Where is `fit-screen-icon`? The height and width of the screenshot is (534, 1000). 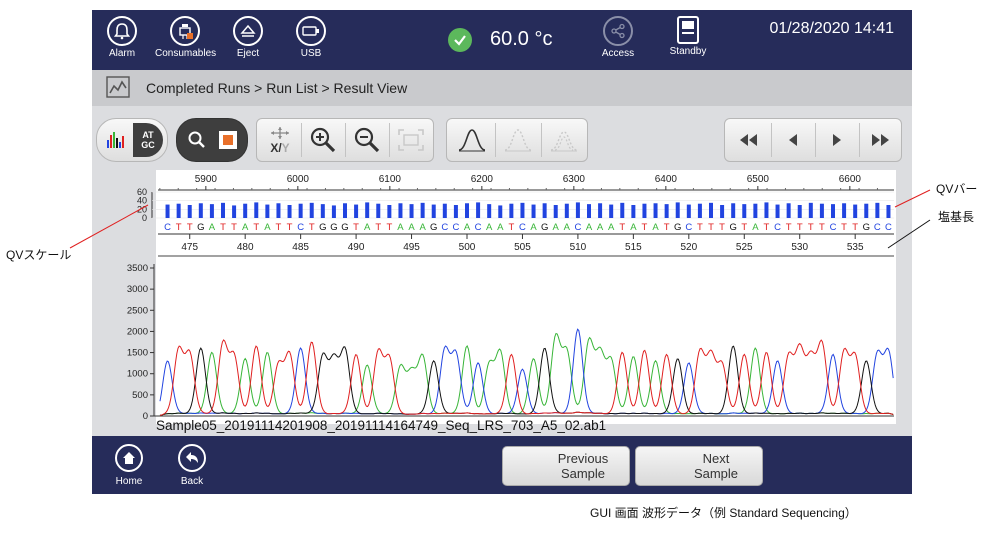
fit-screen-icon is located at coordinates (411, 140).